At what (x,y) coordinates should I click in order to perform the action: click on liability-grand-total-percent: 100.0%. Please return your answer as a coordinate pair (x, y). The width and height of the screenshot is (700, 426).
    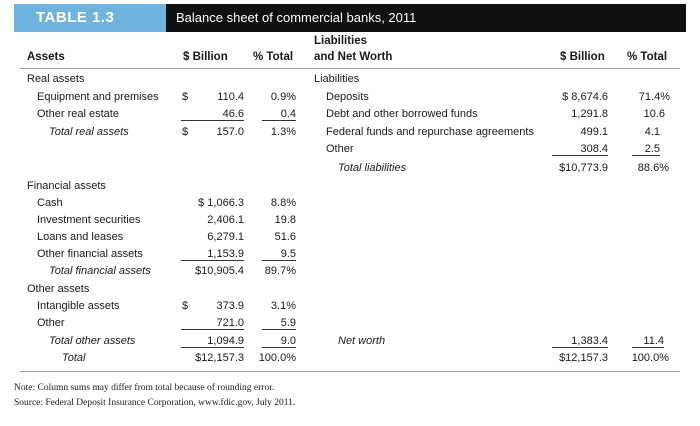
    Looking at the image, I should click on (650, 358).